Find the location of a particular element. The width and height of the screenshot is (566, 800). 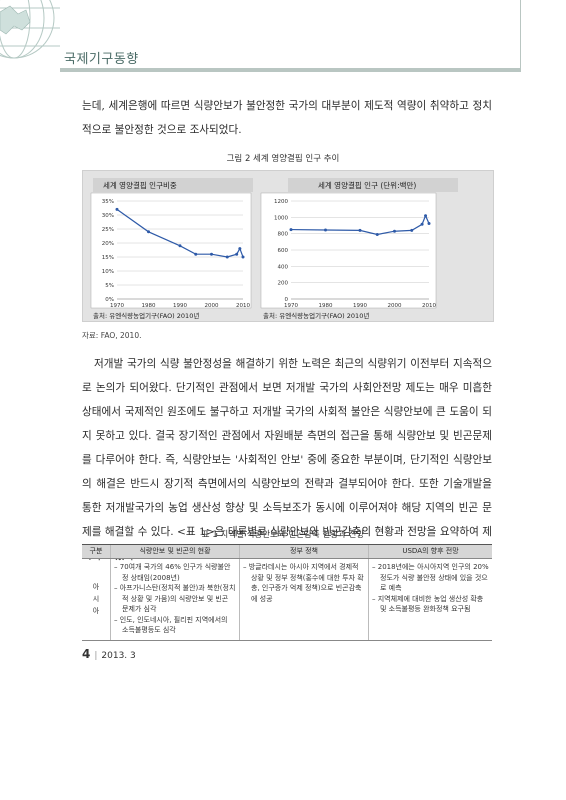

y-tick-label: 15% is located at coordinates (108, 258).